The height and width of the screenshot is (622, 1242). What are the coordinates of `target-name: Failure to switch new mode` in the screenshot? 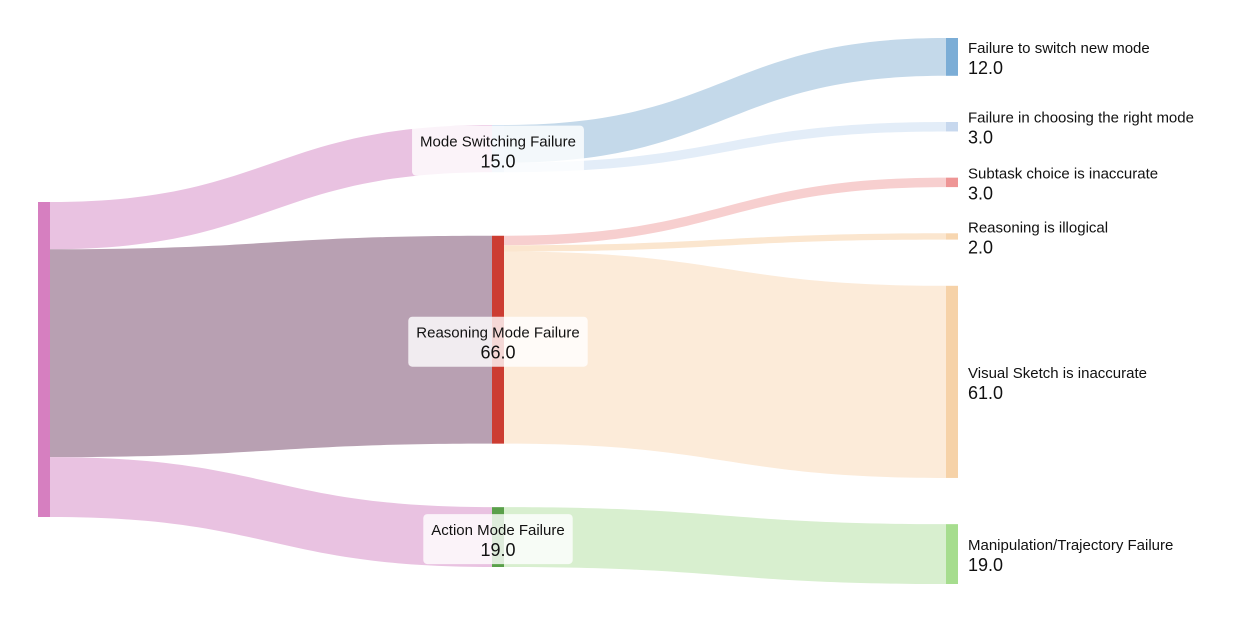 It's located at (1059, 48).